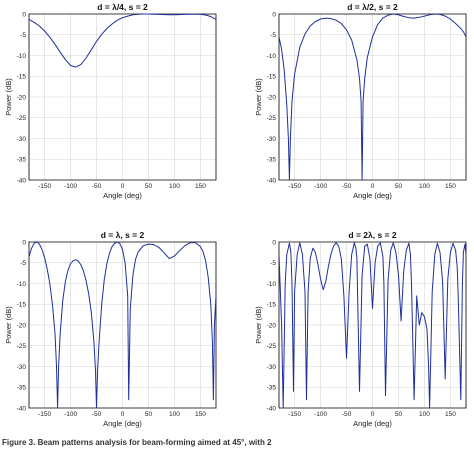 This screenshot has height=451, width=474. What do you see at coordinates (372, 235) in the screenshot?
I see `subplot-title: d = 2λ, s = 2` at bounding box center [372, 235].